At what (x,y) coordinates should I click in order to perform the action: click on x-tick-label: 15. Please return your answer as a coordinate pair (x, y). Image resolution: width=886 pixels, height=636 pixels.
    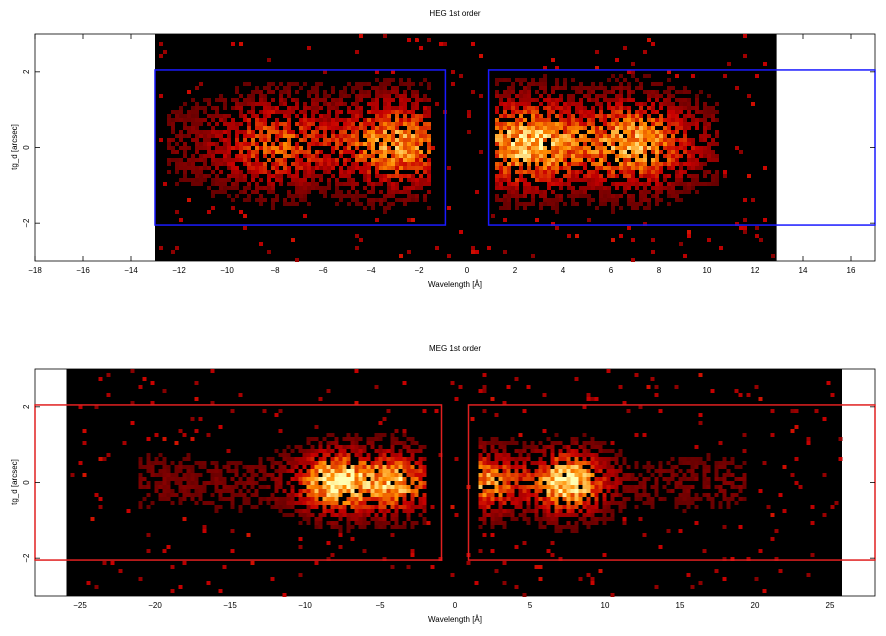
    Looking at the image, I should click on (680, 605).